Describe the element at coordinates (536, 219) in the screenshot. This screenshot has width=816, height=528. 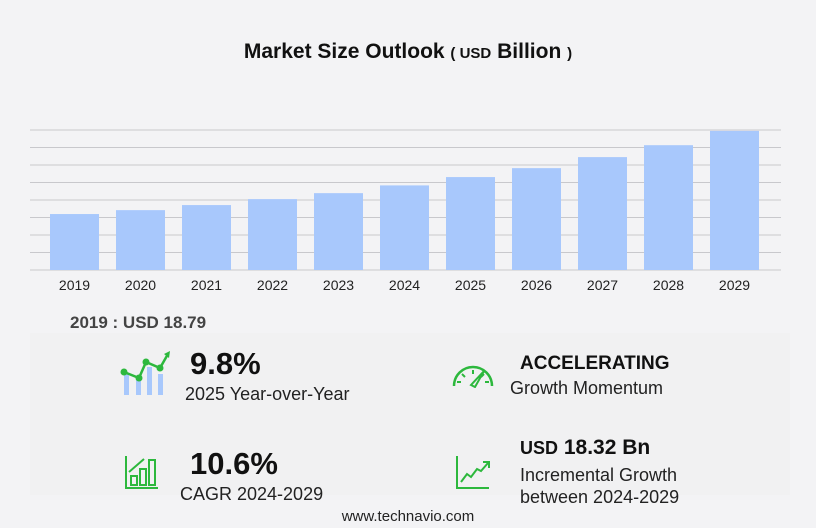
I see `bar-2026` at that location.